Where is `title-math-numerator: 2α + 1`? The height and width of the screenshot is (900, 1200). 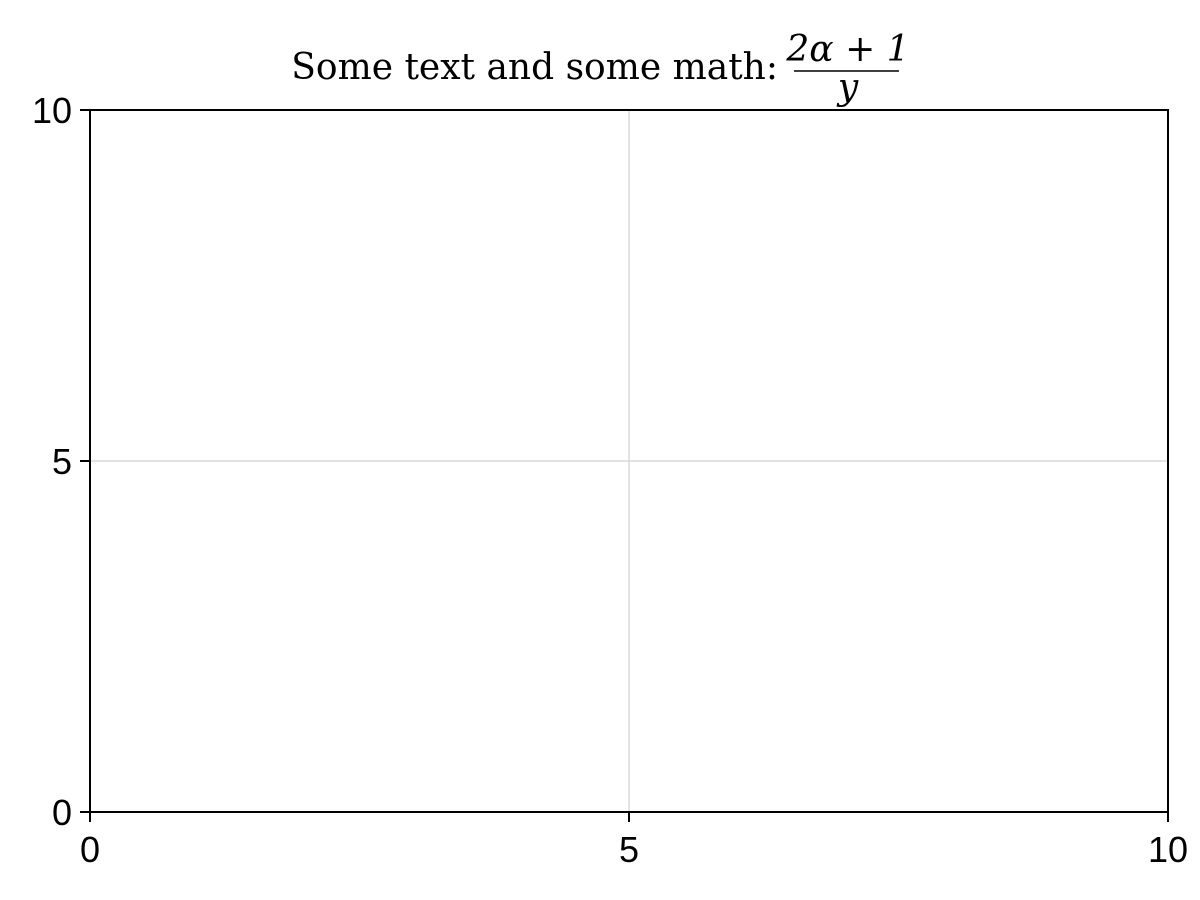 title-math-numerator: 2α + 1 is located at coordinates (847, 49).